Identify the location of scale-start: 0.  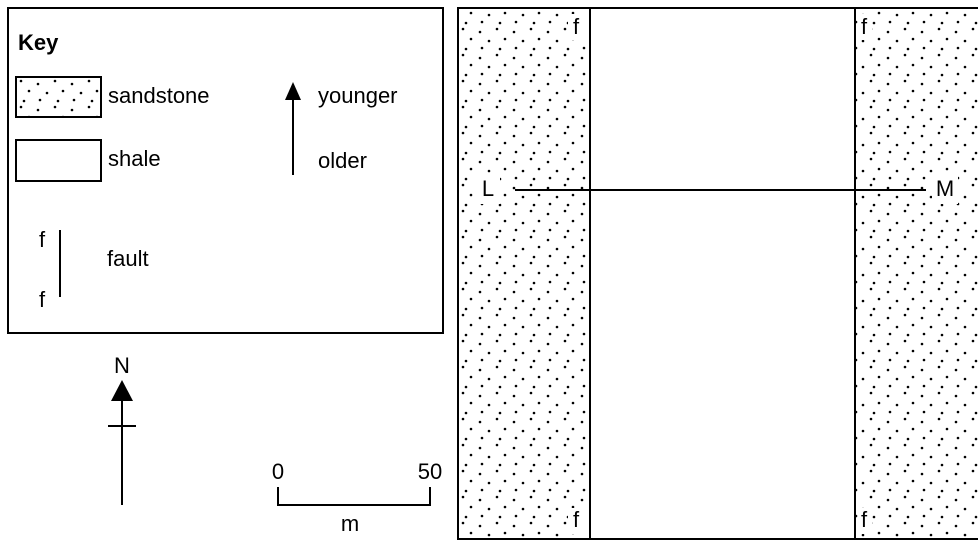
(278, 471).